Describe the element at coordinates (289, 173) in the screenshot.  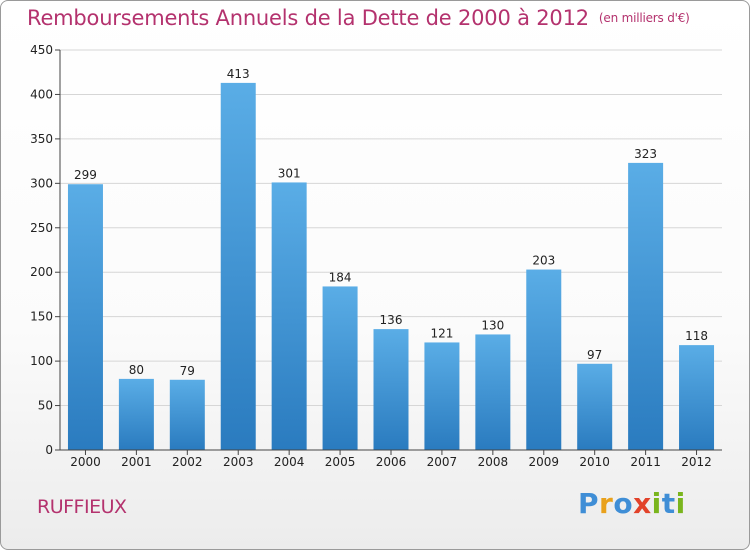
I see `bar-value-label: 301` at that location.